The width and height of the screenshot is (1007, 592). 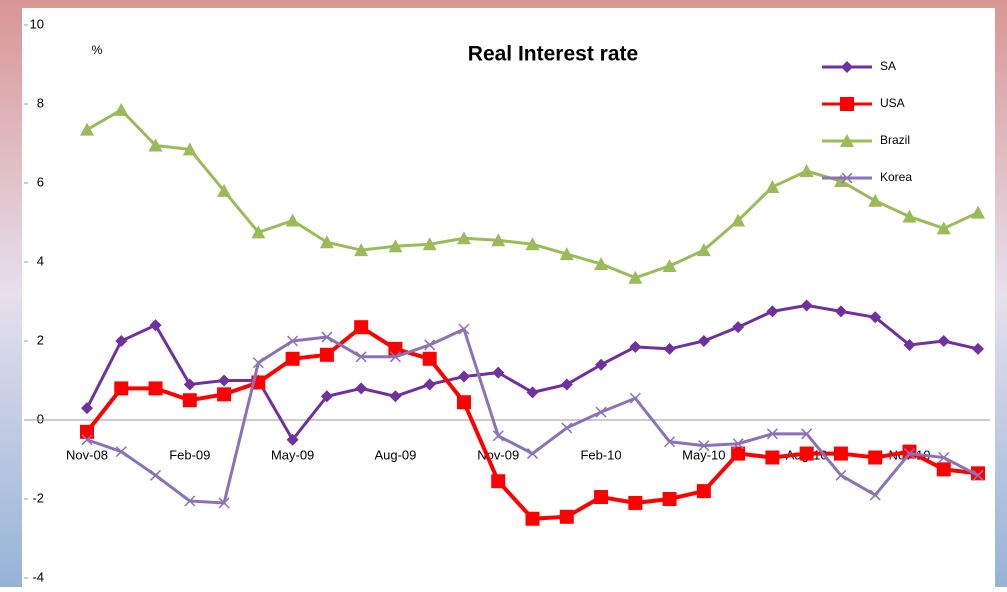 I want to click on y-tick-label: 8, so click(x=40, y=102).